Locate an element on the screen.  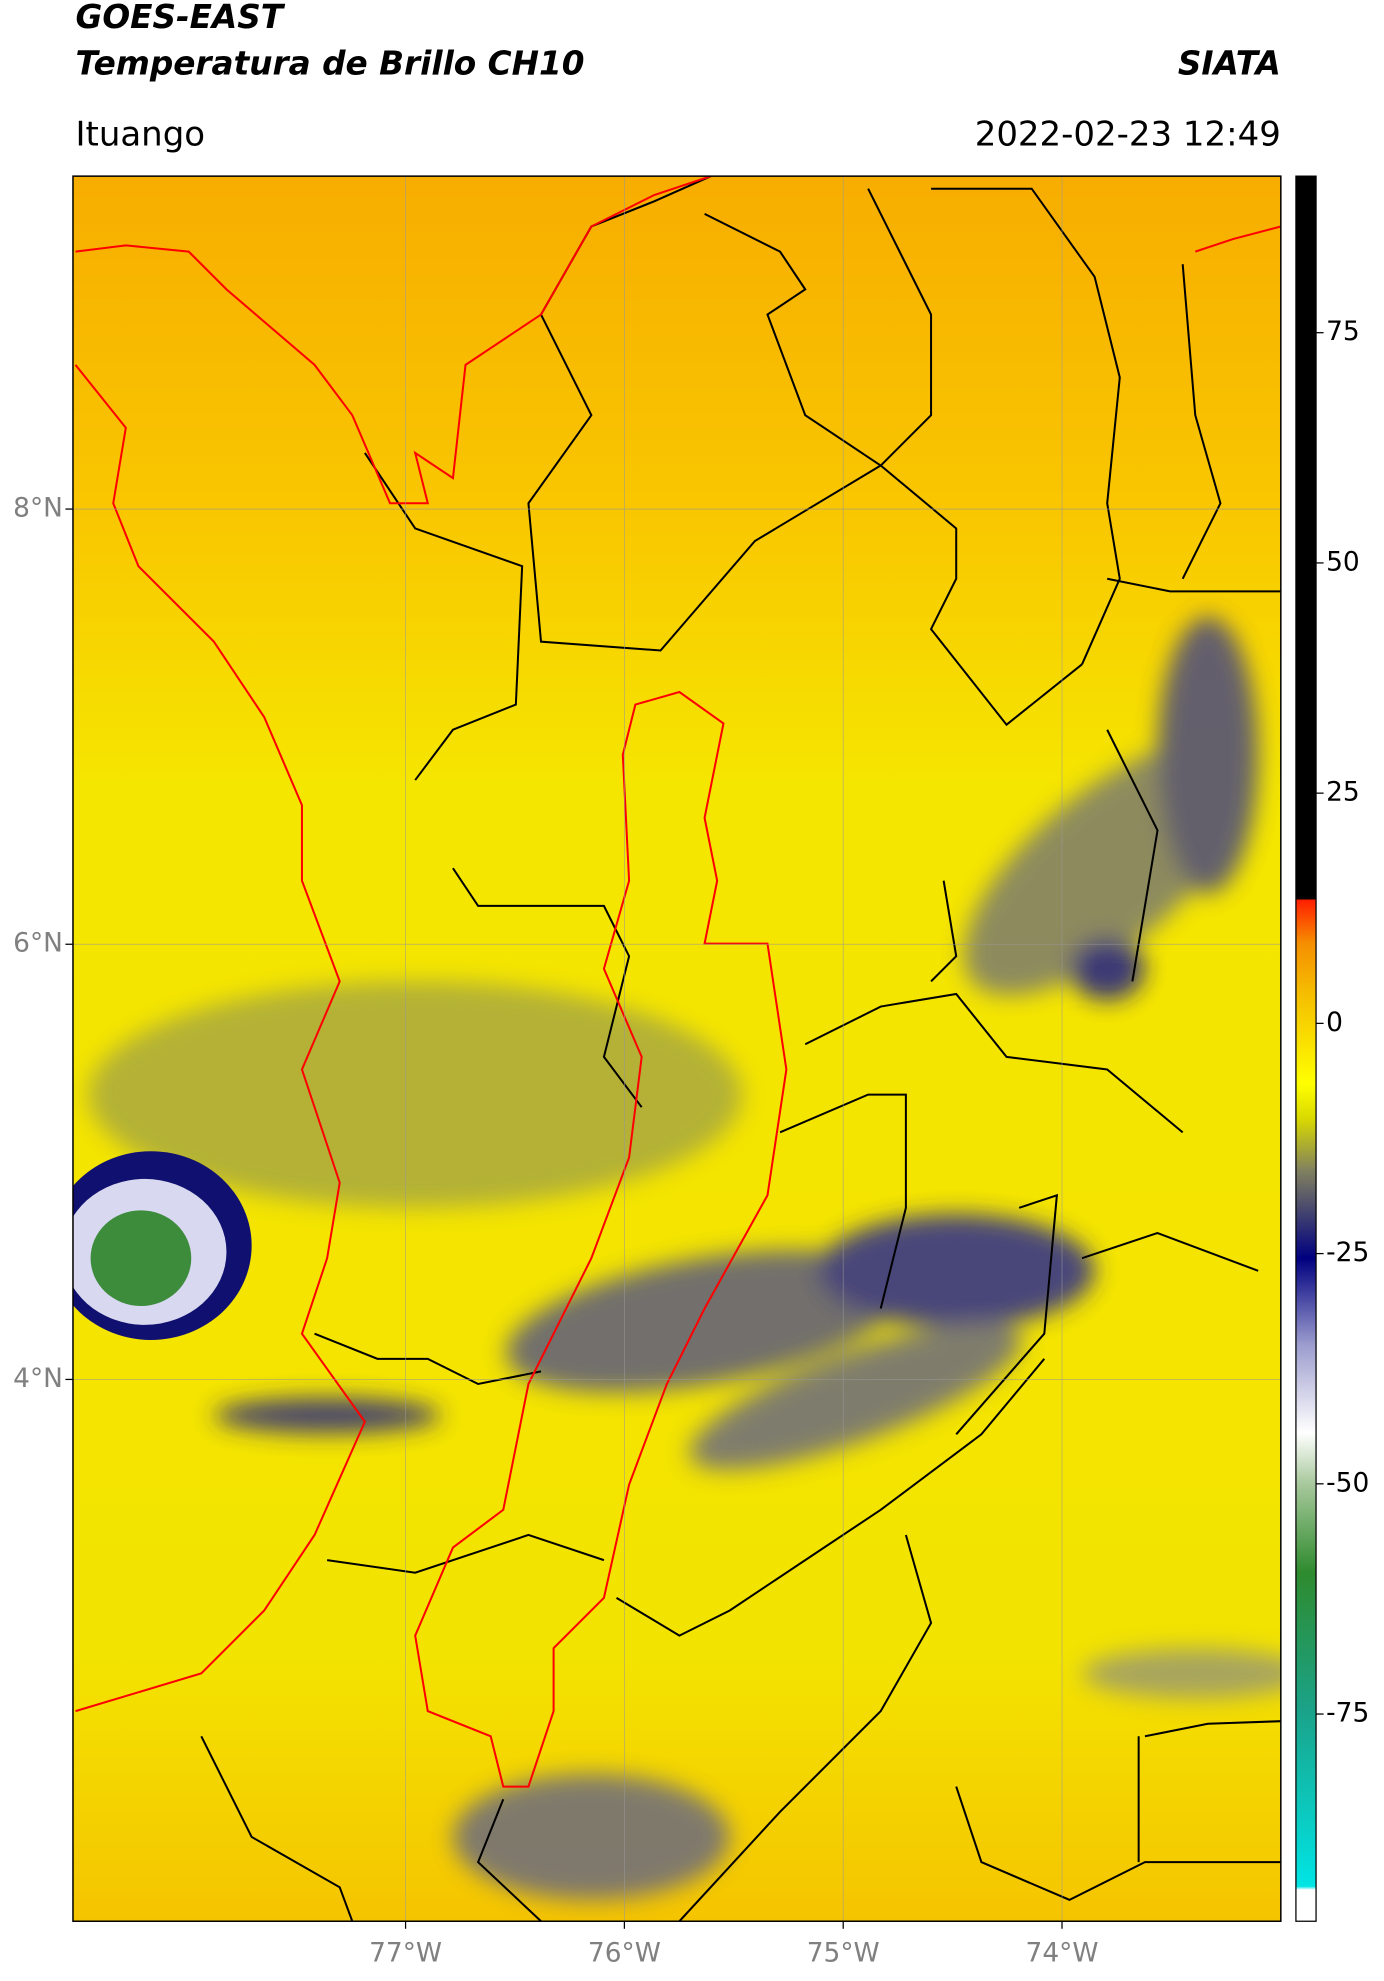
y-tick-label: 4°N is located at coordinates (38, 1378).